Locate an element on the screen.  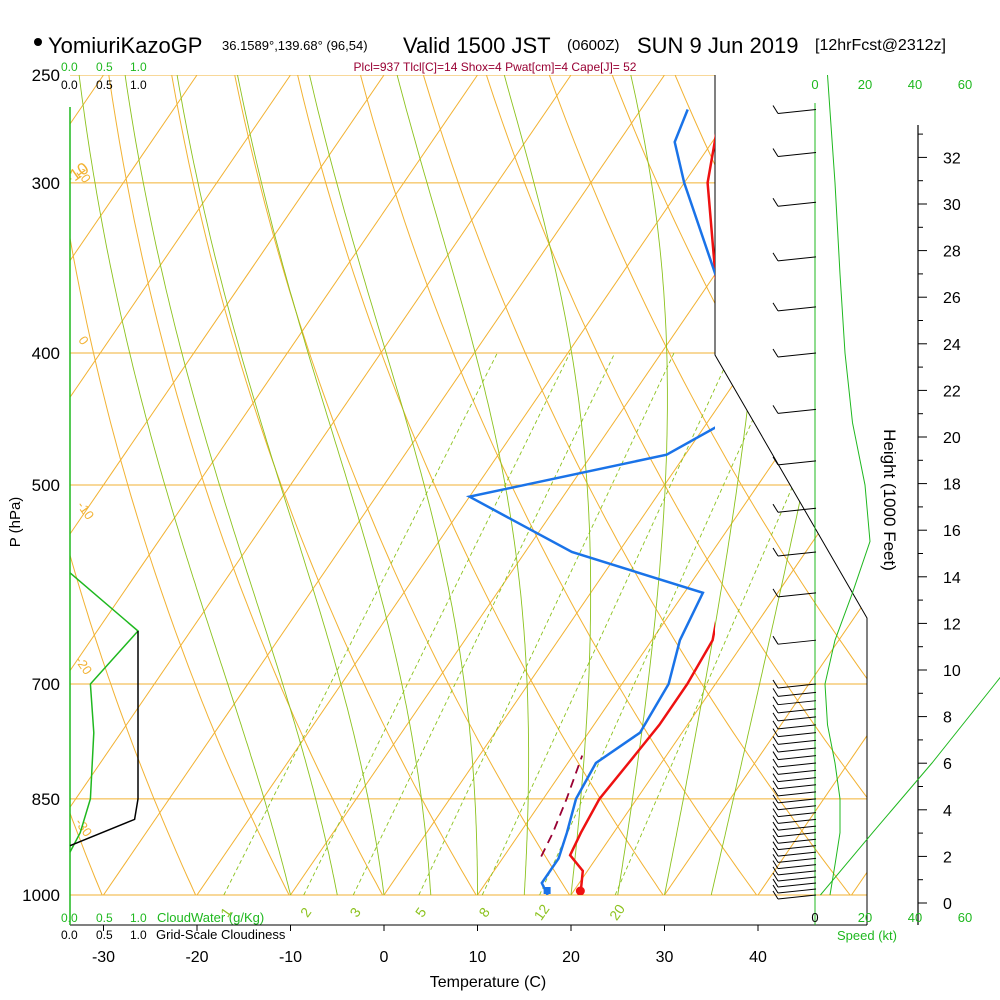
height-tick-label: 2 is located at coordinates (947, 857).